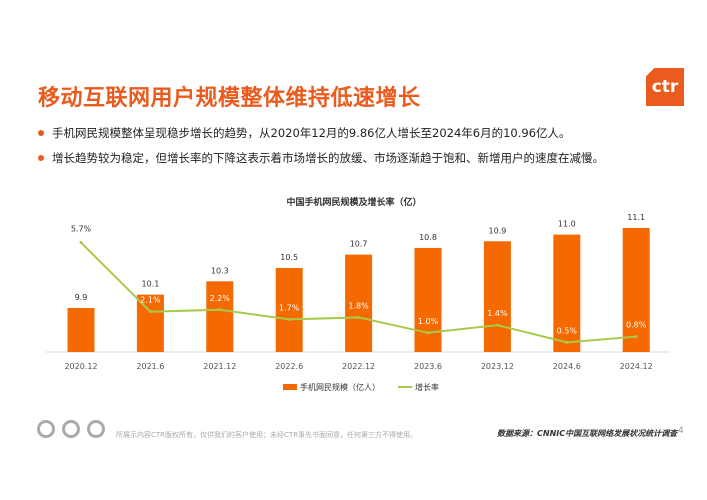 Image resolution: width=707 pixels, height=500 pixels. I want to click on growth-label: 1.8%, so click(358, 305).